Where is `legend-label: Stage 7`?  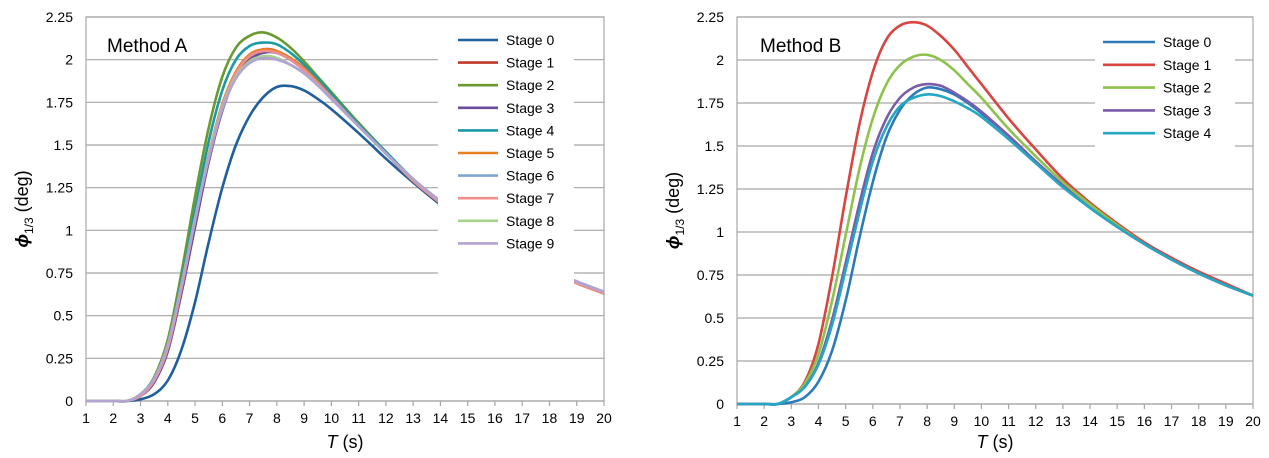 legend-label: Stage 7 is located at coordinates (530, 198).